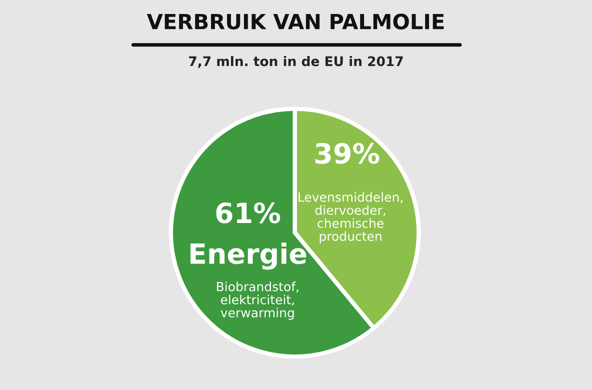  I want to click on data-label: 39%, so click(347, 153).